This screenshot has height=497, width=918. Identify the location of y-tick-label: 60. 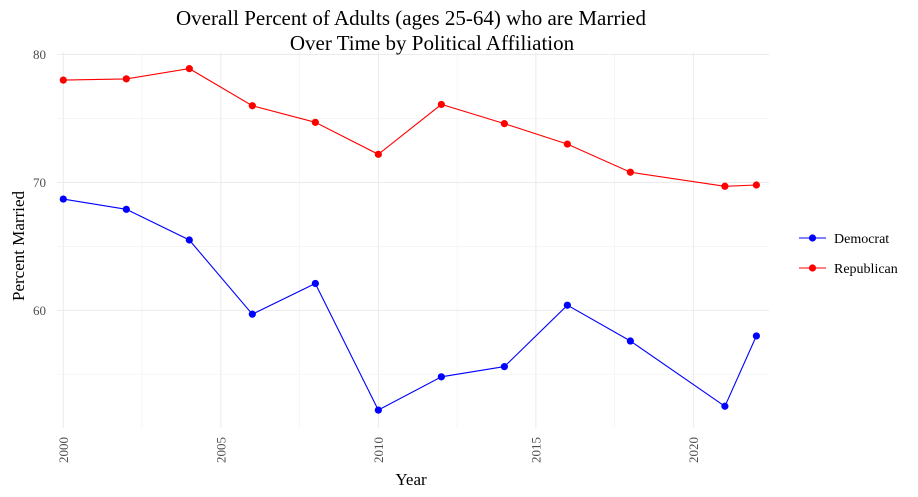
(39, 310).